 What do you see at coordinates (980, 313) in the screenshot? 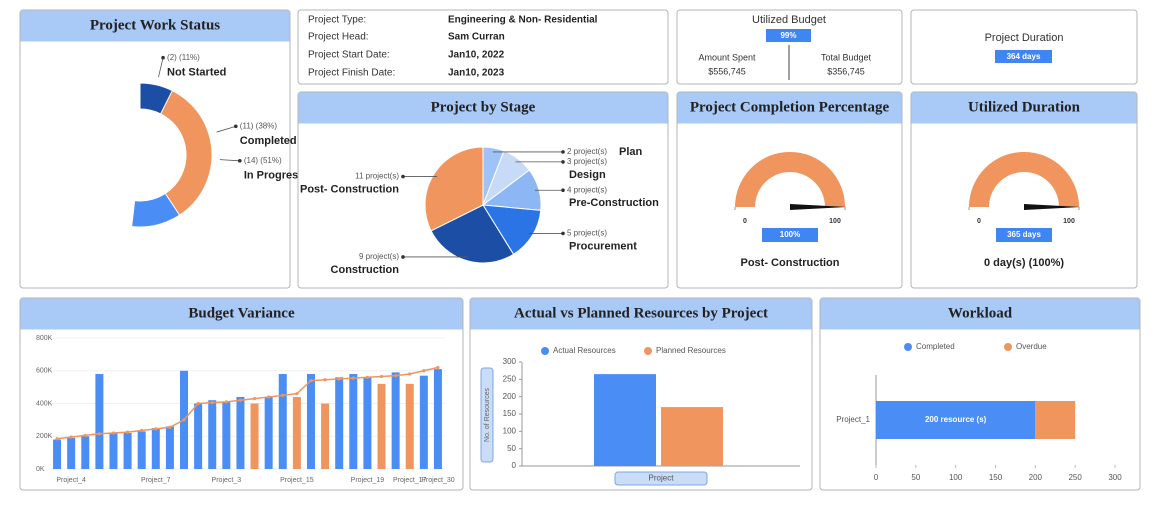
I see `panel-title: Workload` at bounding box center [980, 313].